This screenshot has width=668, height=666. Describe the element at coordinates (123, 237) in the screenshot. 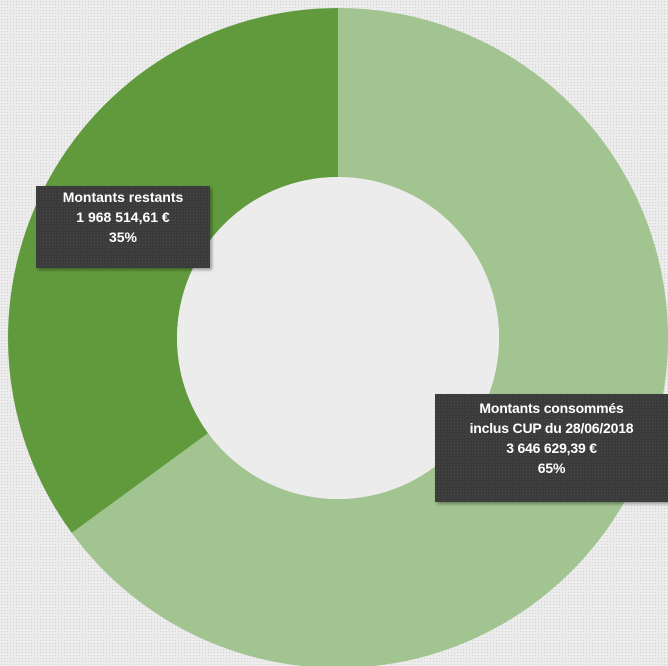

I see `data-label-restants-percent: 35%` at that location.